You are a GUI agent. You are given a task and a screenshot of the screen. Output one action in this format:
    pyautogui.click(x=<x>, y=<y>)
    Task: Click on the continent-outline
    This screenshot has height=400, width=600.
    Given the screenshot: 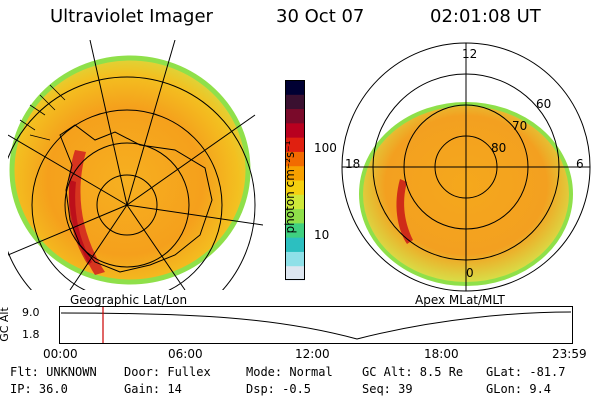 What is the action you would take?
    pyautogui.click(x=136, y=198)
    